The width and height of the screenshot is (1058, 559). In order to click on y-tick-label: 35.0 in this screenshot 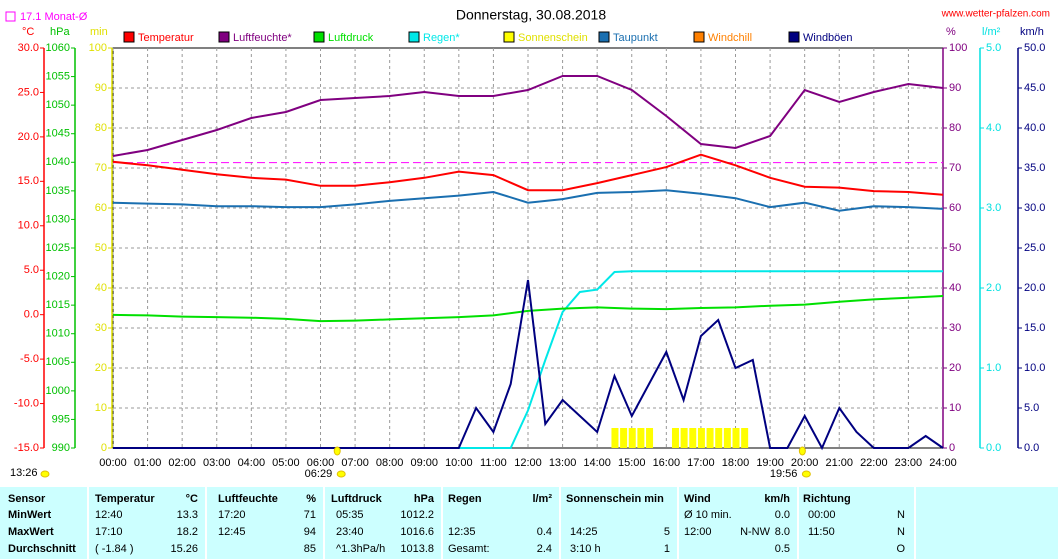, I will do `click(1034, 168)`.